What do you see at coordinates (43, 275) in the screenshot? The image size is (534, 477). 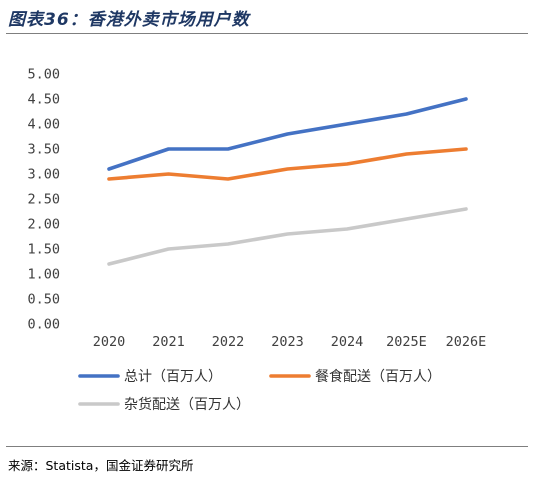 I see `y-tick-label: 1.00` at bounding box center [43, 275].